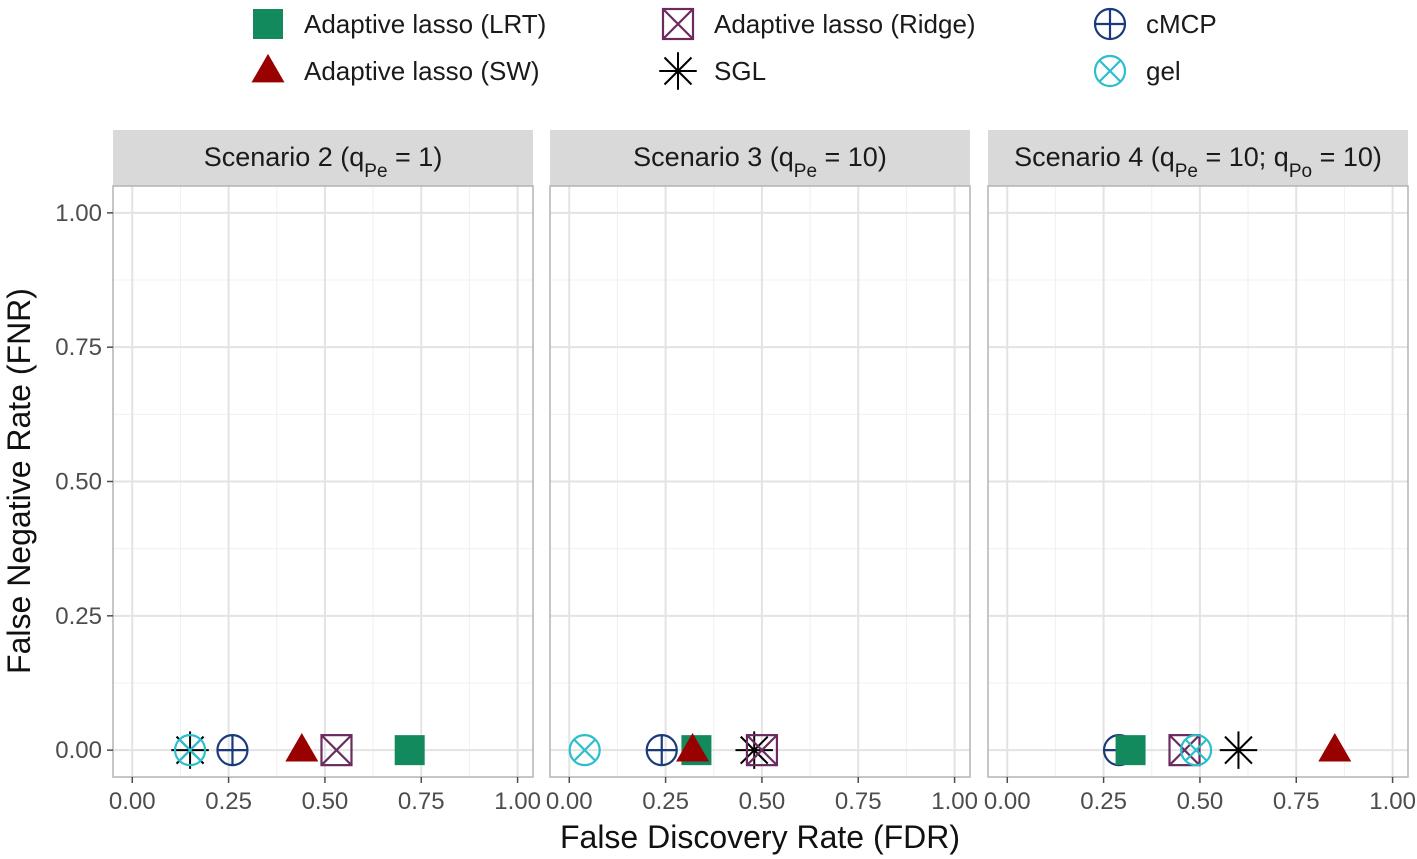  What do you see at coordinates (712, 71) in the screenshot?
I see `legend-item: SGL` at bounding box center [712, 71].